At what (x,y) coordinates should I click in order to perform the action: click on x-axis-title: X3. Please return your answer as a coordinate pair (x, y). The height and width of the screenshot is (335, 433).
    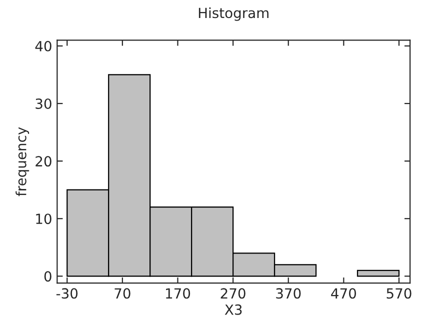
    Looking at the image, I should click on (233, 309).